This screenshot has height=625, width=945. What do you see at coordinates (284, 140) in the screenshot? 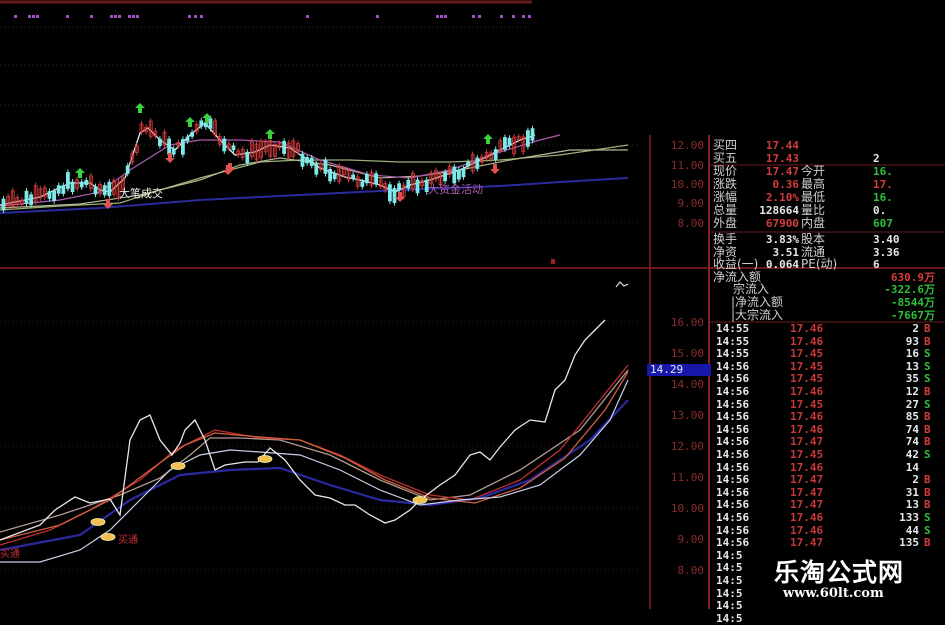
I see `buy-signal-arrows` at bounding box center [284, 140].